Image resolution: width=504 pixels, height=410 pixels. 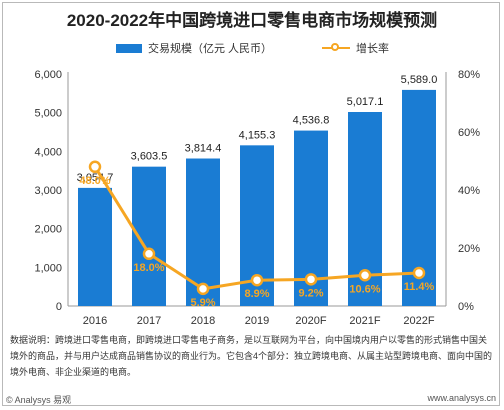 I want to click on bar-value-label: 3,814.4, so click(x=203, y=149).